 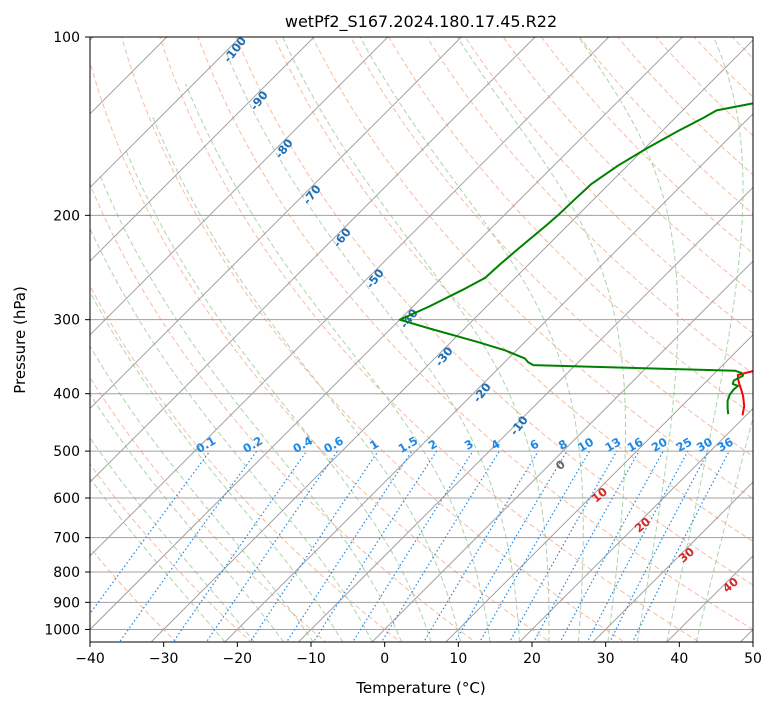 I want to click on y-tick-label: 700, so click(x=66, y=539).